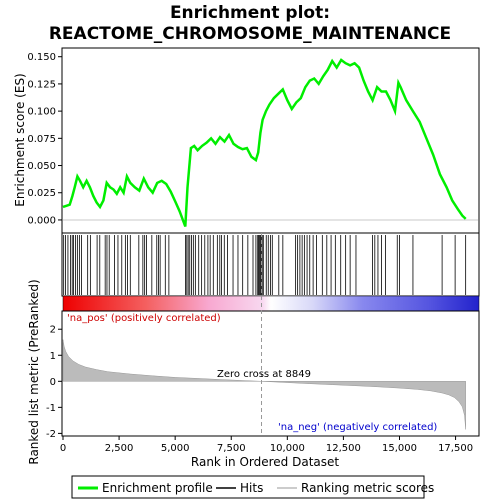 Image resolution: width=500 pixels, height=500 pixels. What do you see at coordinates (250, 13) in the screenshot?
I see `chart-title-line1: Enrichment plot:` at bounding box center [250, 13].